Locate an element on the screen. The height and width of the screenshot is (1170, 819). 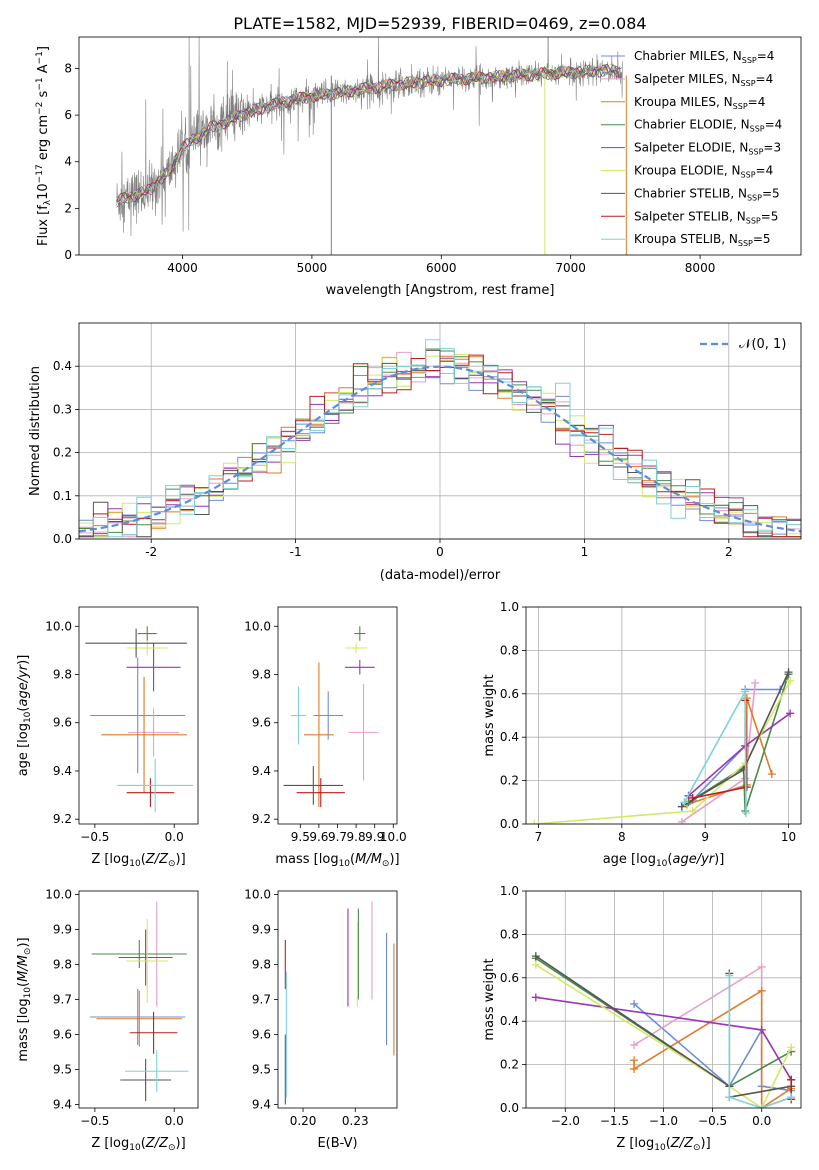
y-tick-label: 9.9 is located at coordinates (62, 930).